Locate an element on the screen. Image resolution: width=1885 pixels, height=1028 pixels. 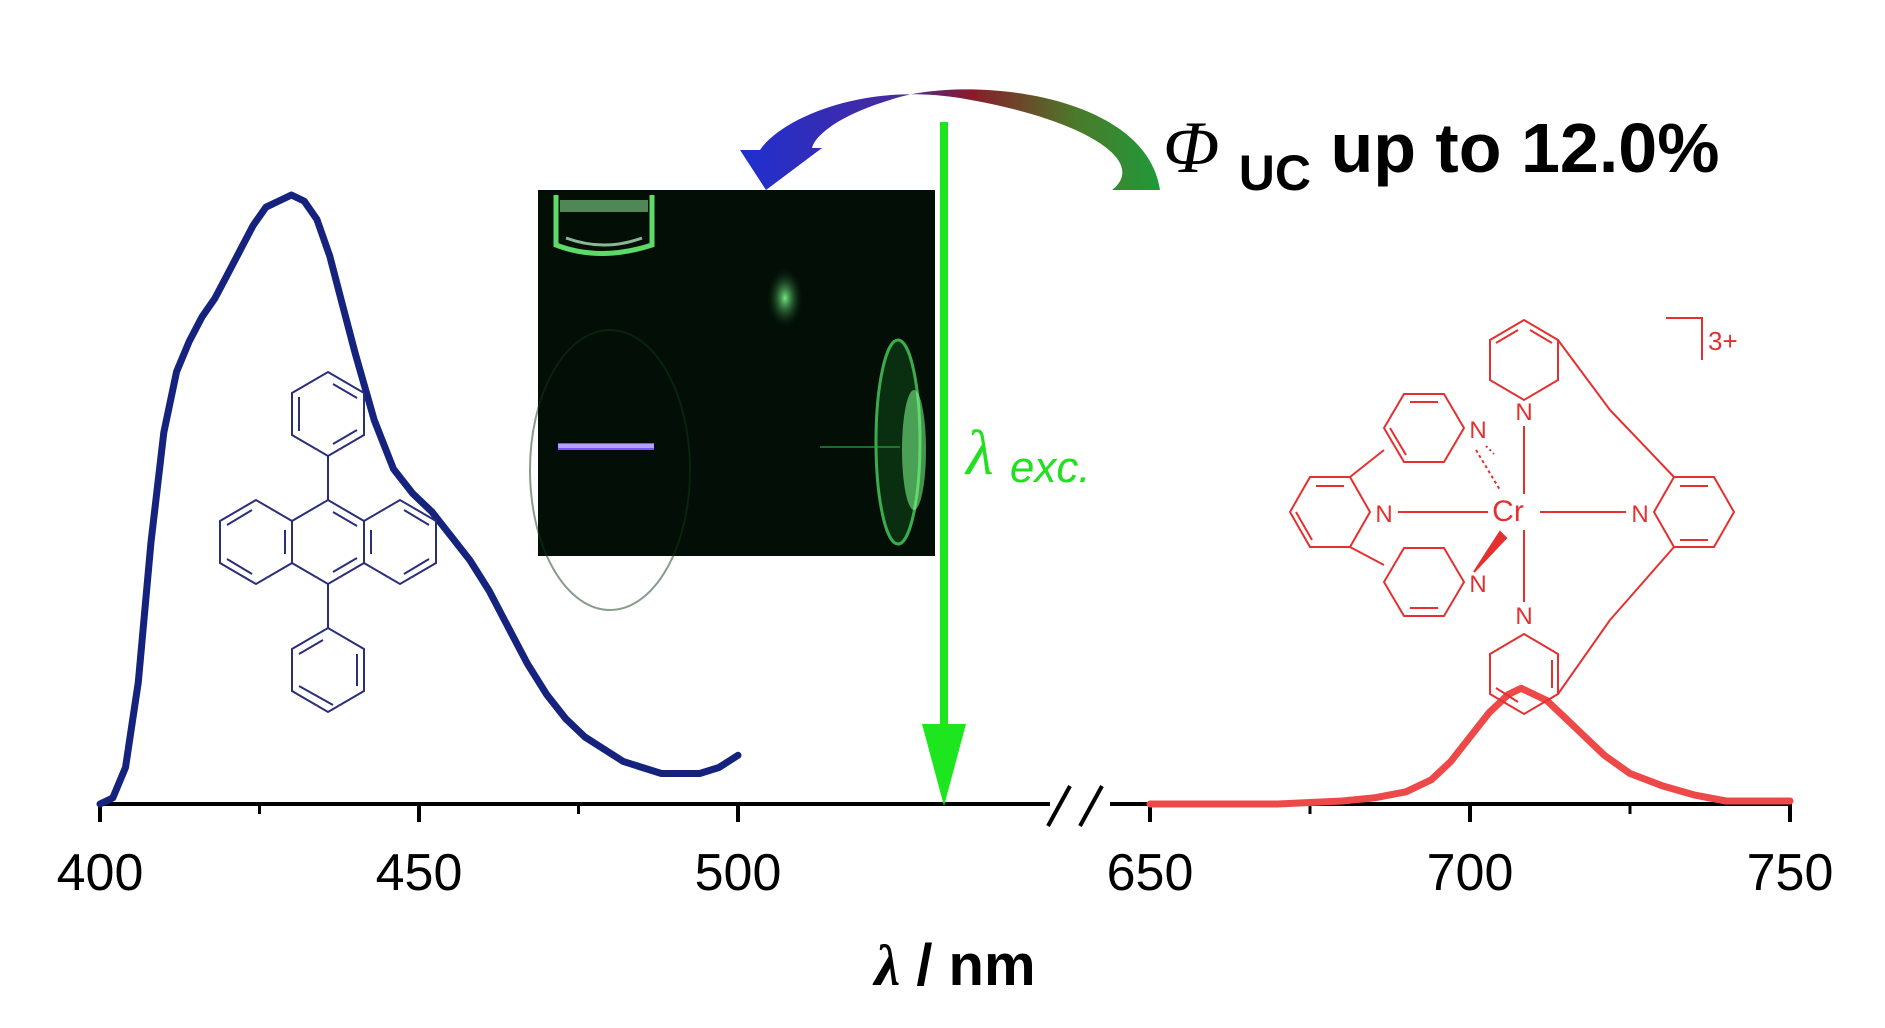
x-tick-label: 650 is located at coordinates (1150, 873).